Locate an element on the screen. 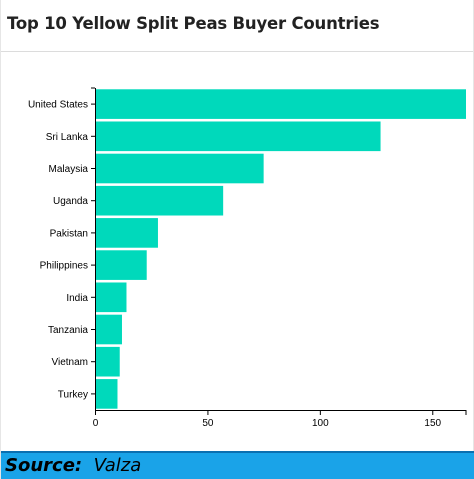  source-value: Valza is located at coordinates (117, 465).